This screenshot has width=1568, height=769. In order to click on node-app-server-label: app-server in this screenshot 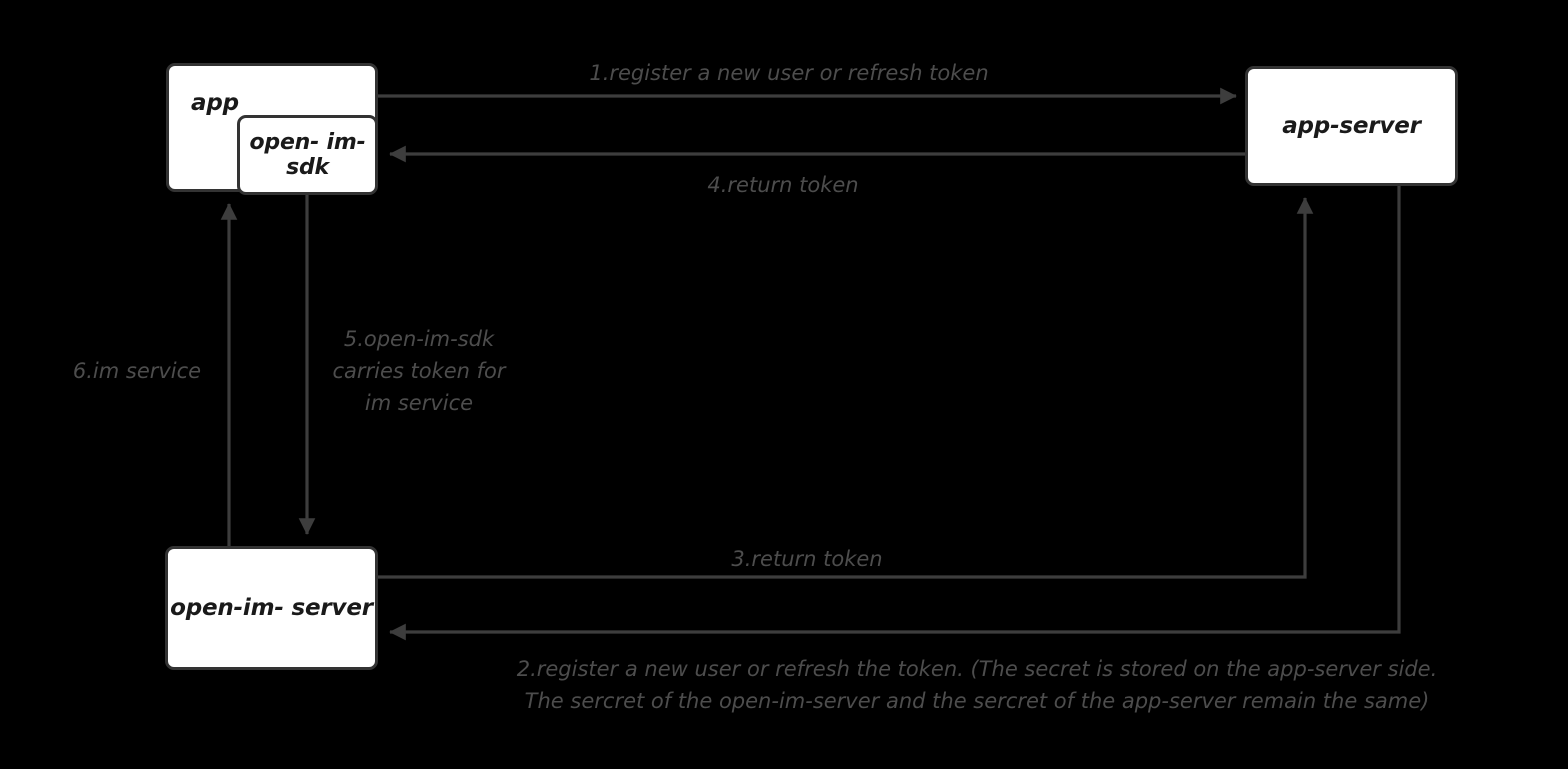, I will do `click(1351, 125)`.